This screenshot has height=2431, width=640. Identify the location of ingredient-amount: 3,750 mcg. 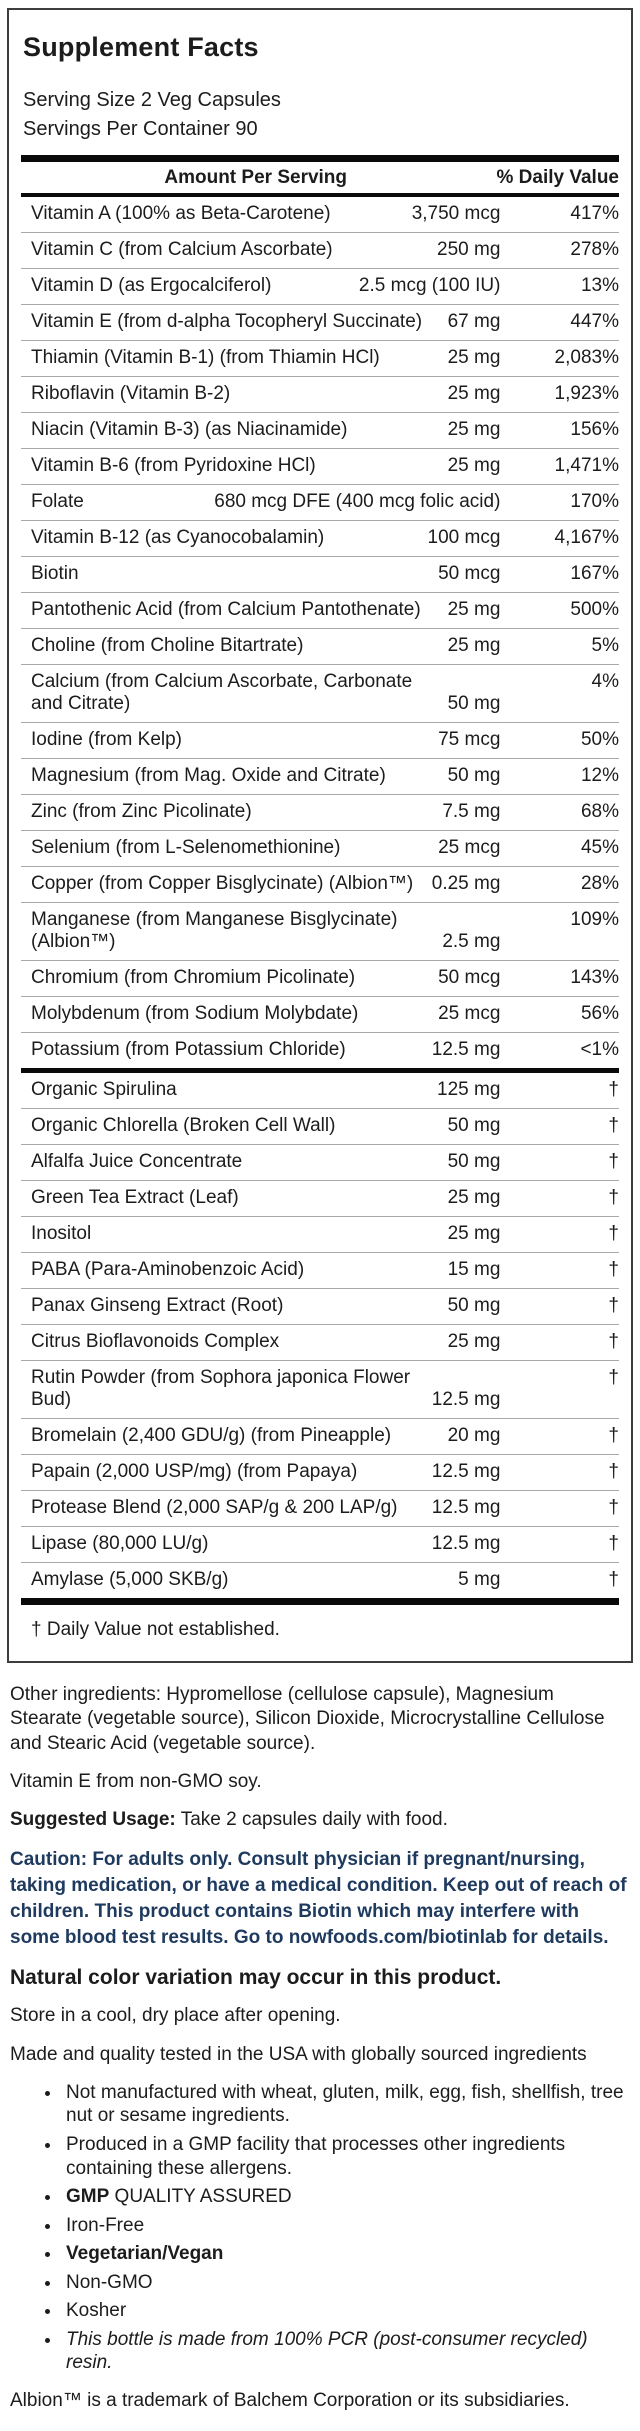
(456, 213).